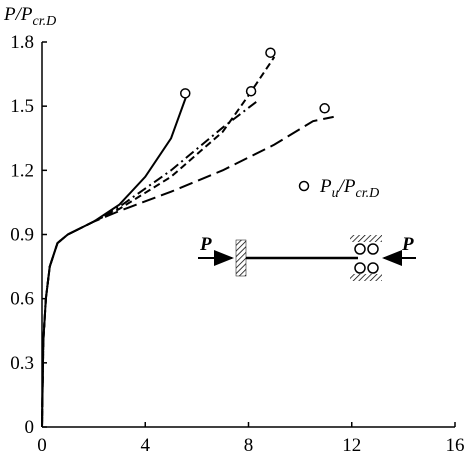 This screenshot has height=469, width=474. What do you see at coordinates (249, 445) in the screenshot?
I see `x-tick-label: 8` at bounding box center [249, 445].